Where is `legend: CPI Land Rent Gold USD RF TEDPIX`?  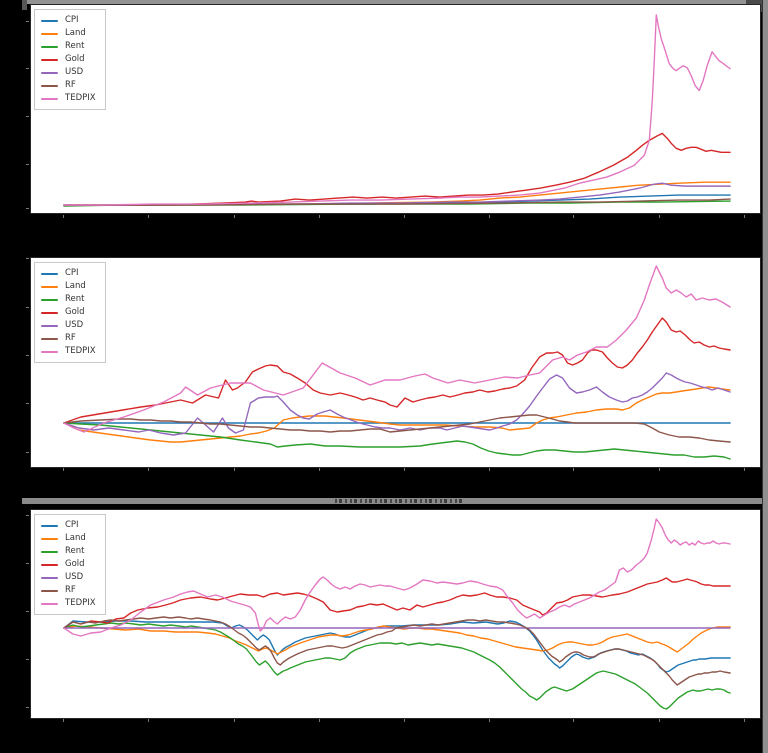
legend: CPI Land Rent Gold USD RF TEDPIX is located at coordinates (70, 59).